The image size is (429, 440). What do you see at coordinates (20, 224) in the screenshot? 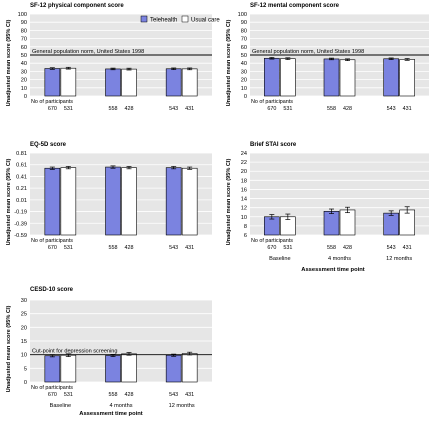
I see `y-tick-label: -0.39` at bounding box center [20, 224].